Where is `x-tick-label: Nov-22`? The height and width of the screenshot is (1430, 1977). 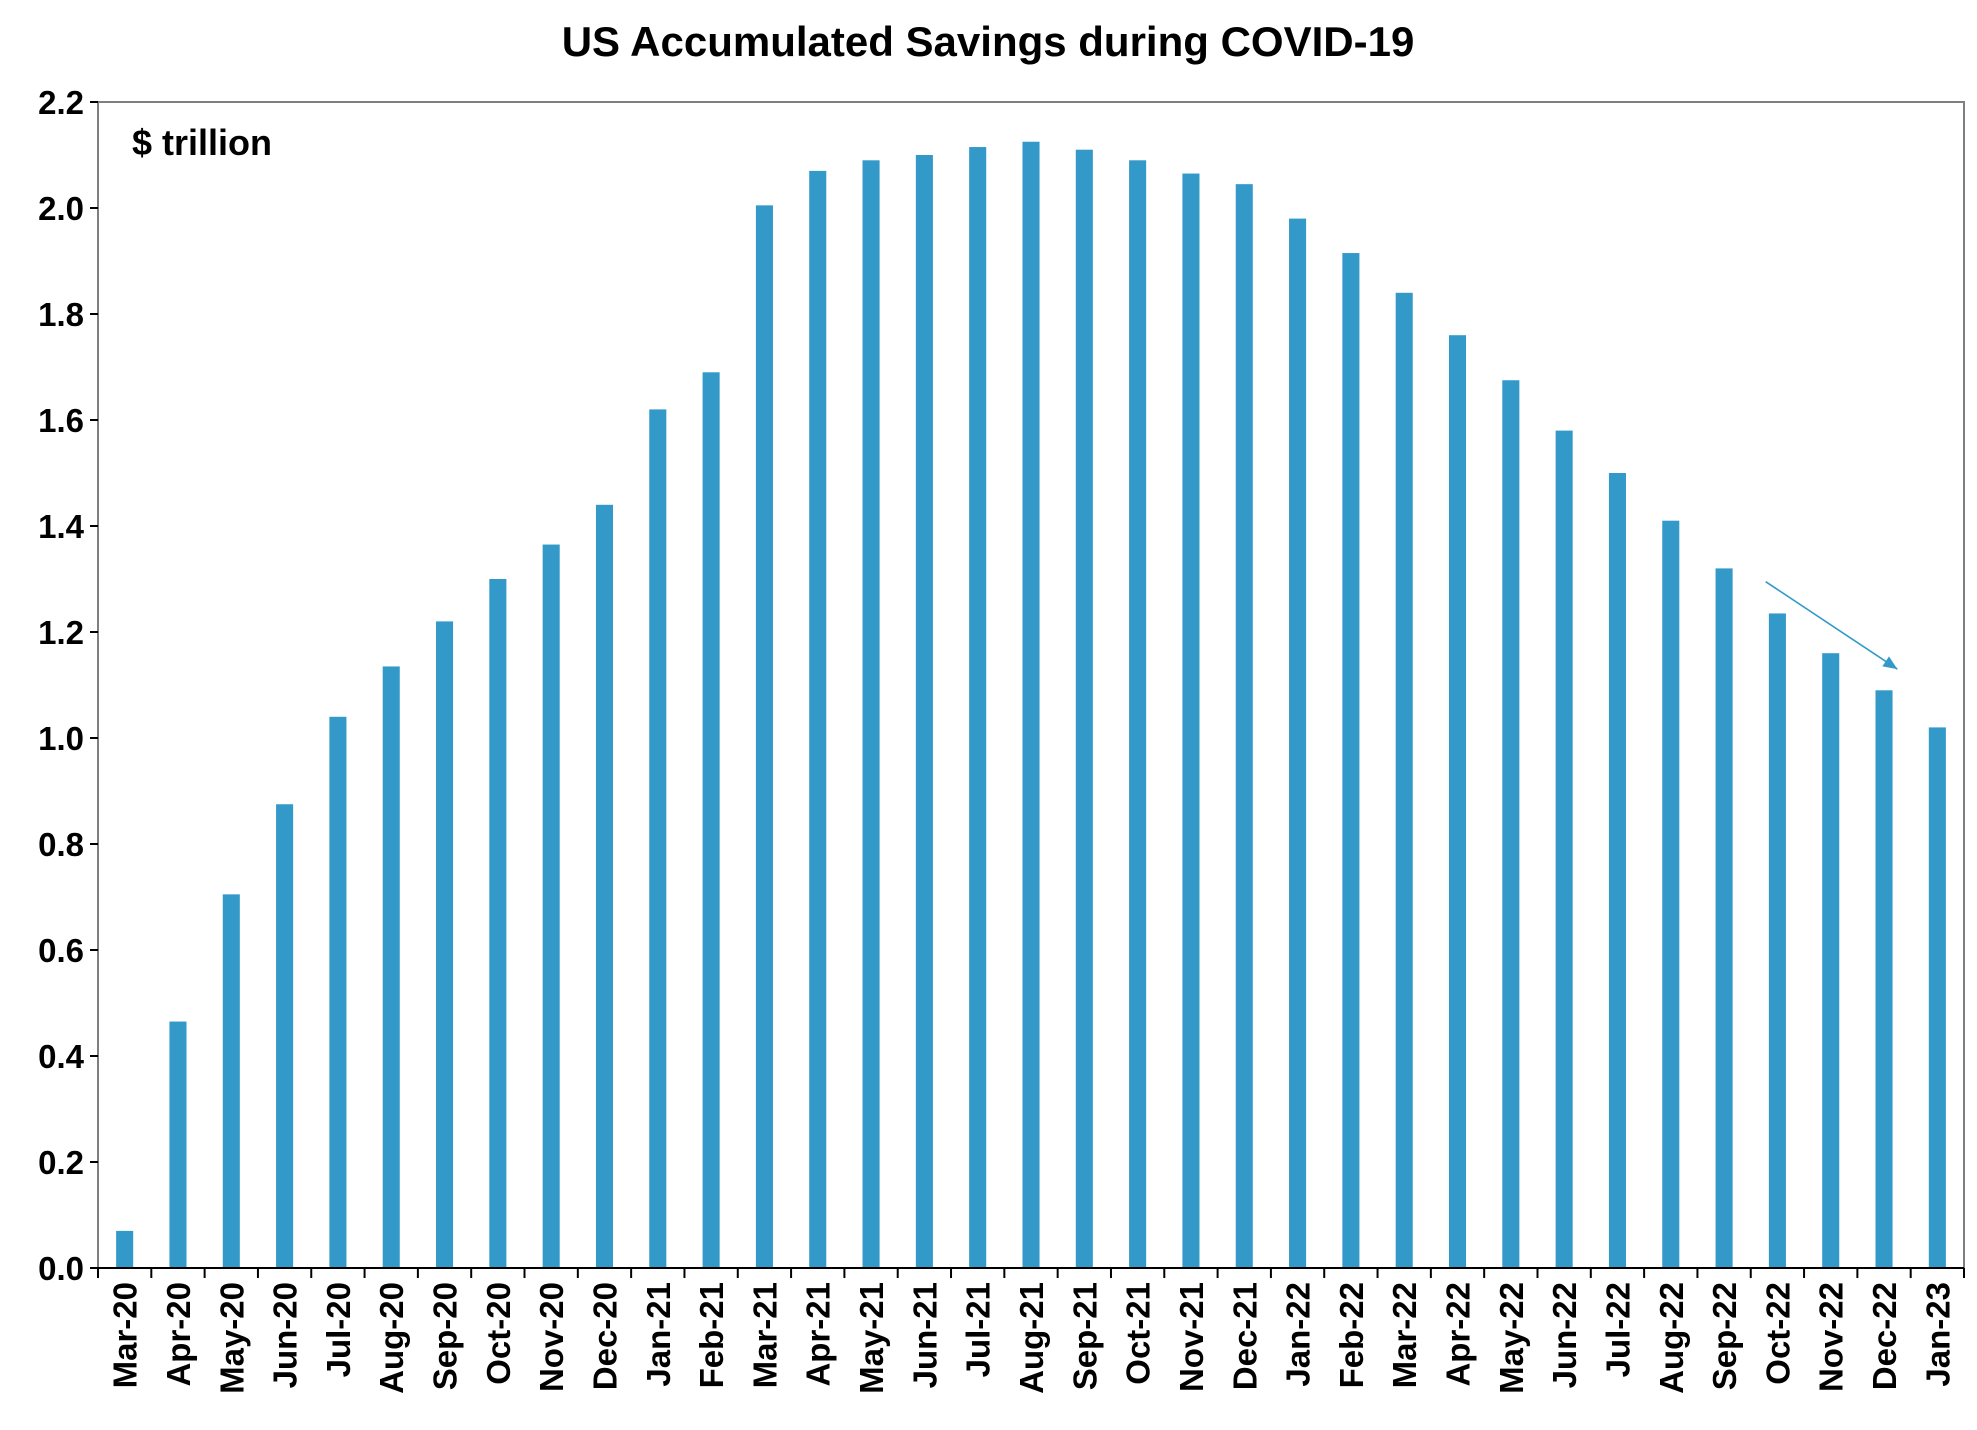 x-tick-label: Nov-22 is located at coordinates (1831, 1337).